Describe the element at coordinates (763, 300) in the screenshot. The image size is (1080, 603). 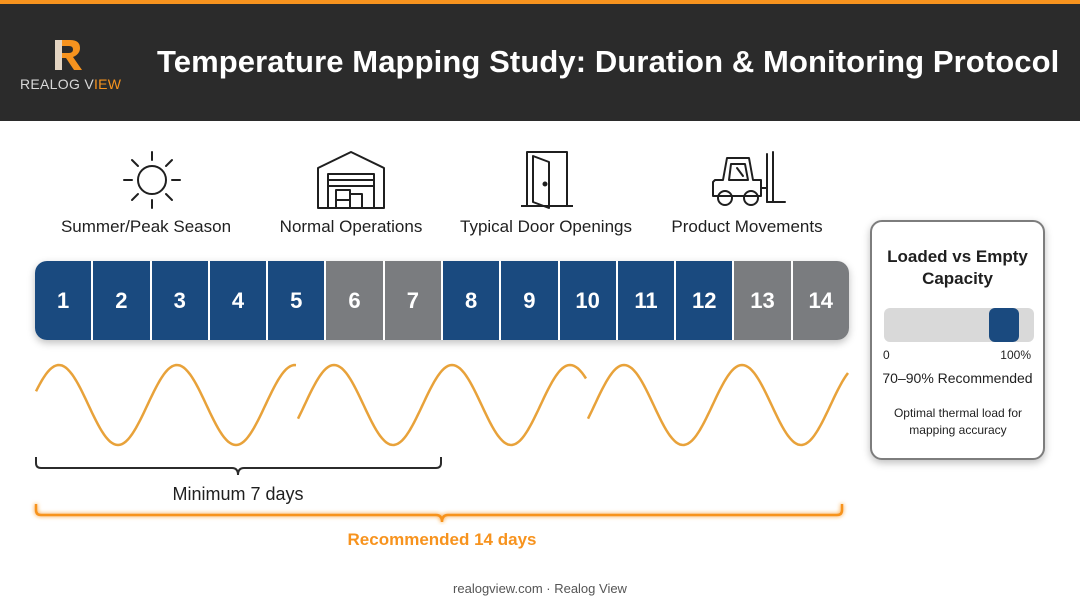
I see `day-cell: 13` at that location.